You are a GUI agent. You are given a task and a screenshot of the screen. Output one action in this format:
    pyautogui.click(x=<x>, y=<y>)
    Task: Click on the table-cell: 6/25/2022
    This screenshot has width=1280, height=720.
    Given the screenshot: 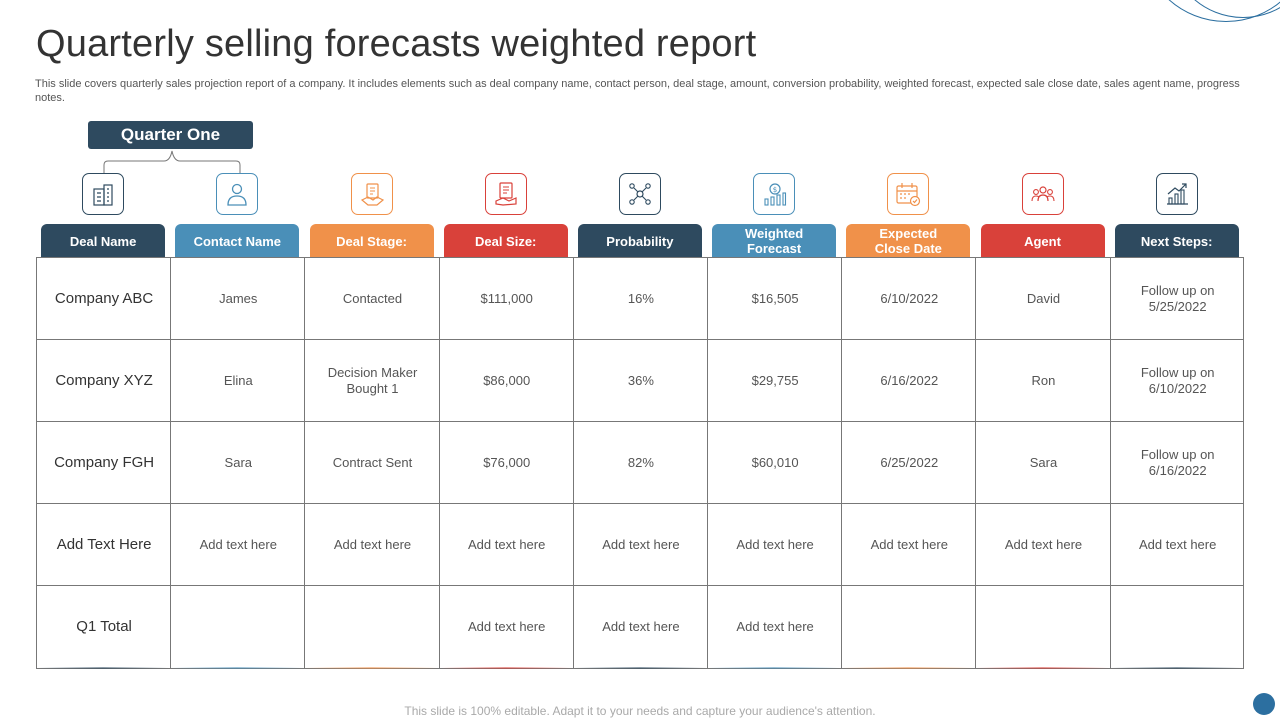 What is the action you would take?
    pyautogui.click(x=909, y=462)
    